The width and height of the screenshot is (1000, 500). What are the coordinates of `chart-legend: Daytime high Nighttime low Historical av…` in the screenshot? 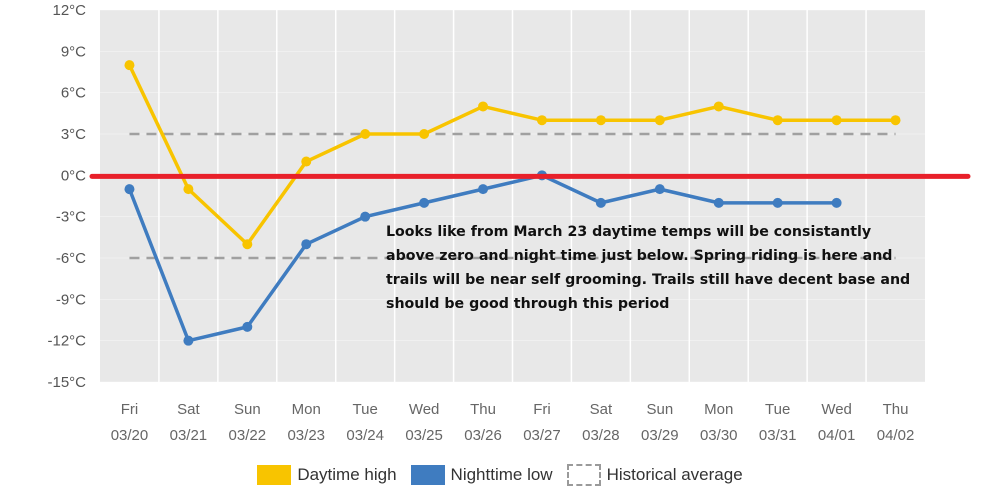 It's located at (500, 475).